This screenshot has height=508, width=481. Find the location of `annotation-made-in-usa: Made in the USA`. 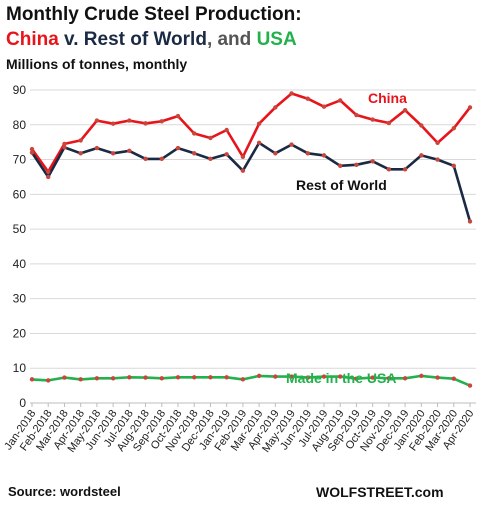

annotation-made-in-usa: Made in the USA is located at coordinates (341, 378).